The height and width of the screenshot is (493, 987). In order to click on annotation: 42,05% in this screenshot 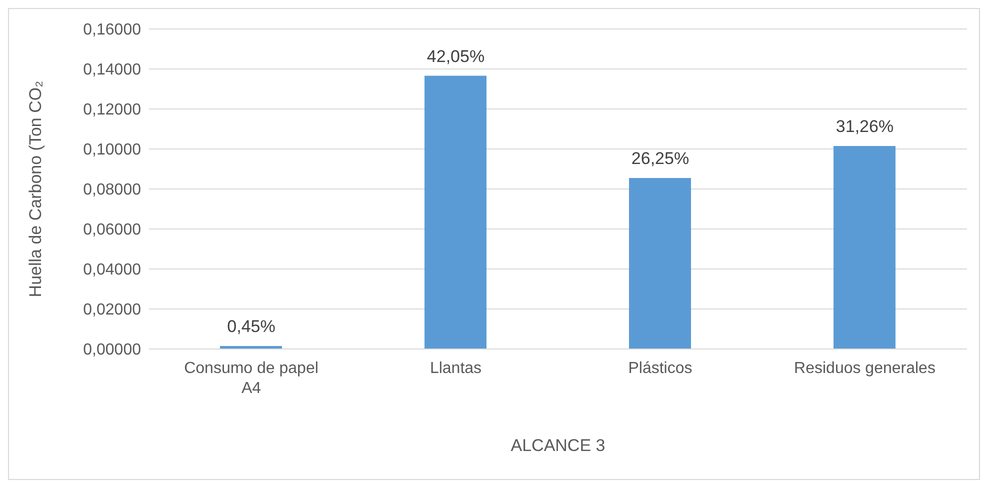, I will do `click(455, 56)`.